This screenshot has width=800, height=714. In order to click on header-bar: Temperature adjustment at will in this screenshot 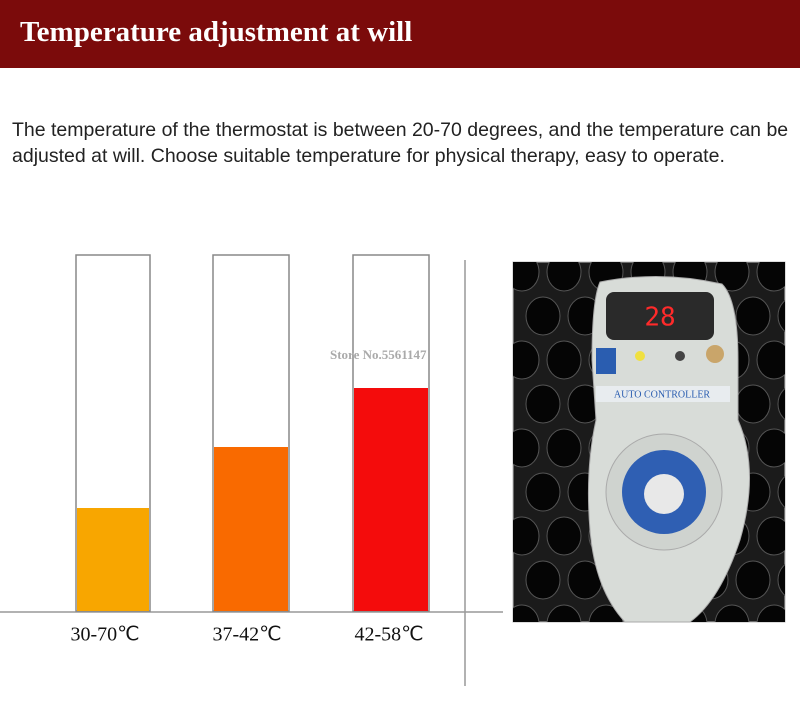, I will do `click(400, 34)`.